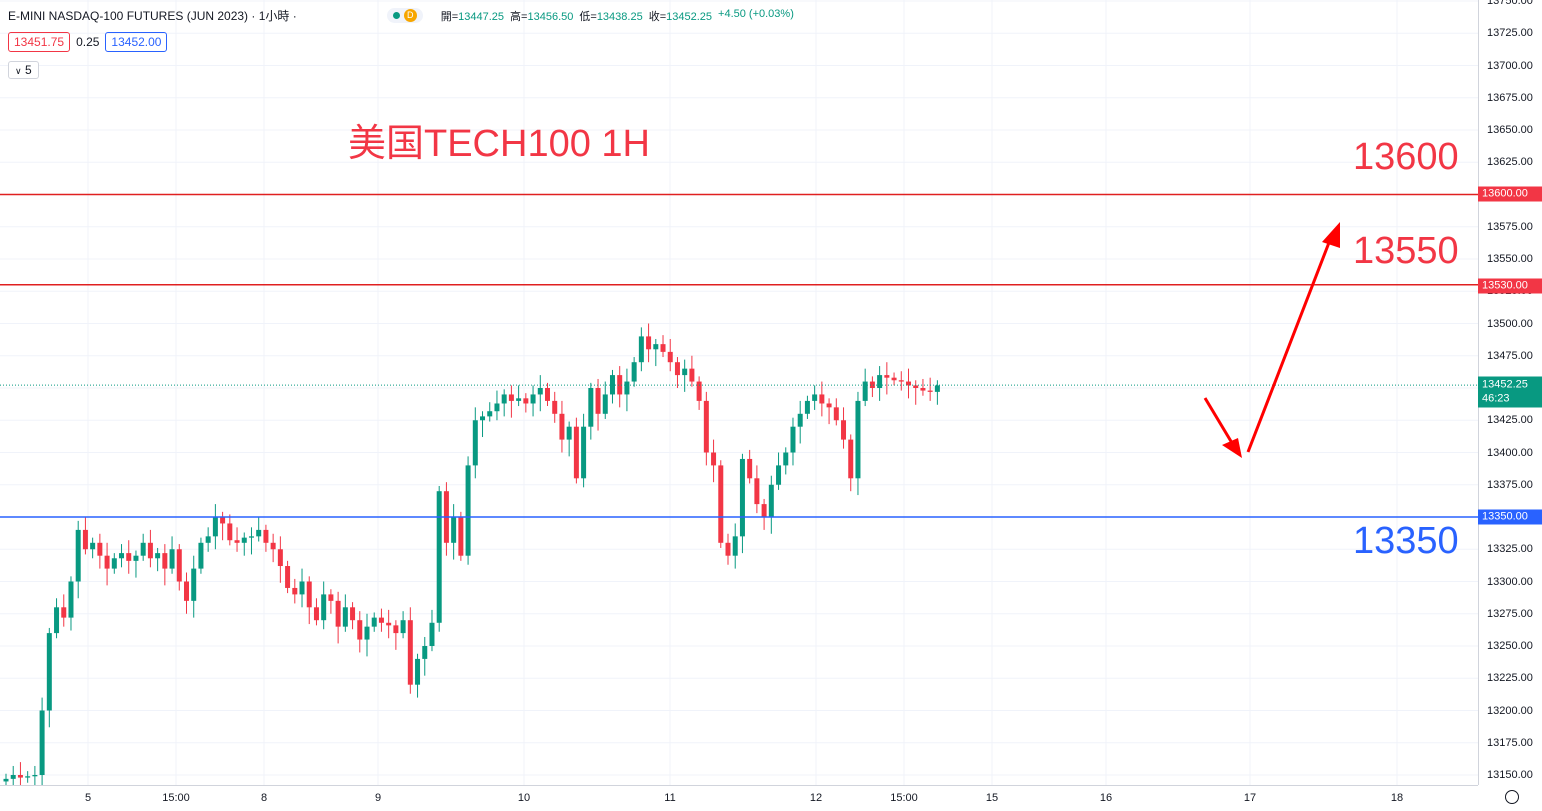 The height and width of the screenshot is (811, 1542). Describe the element at coordinates (136, 42) in the screenshot. I see `buy-price-button: 13452.00` at that location.